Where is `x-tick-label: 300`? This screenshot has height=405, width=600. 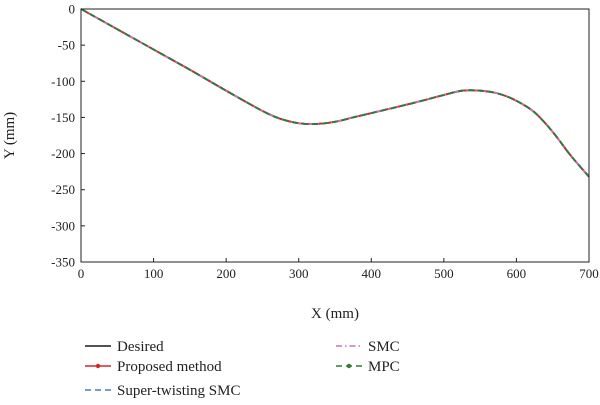 x-tick-label: 300 is located at coordinates (299, 273).